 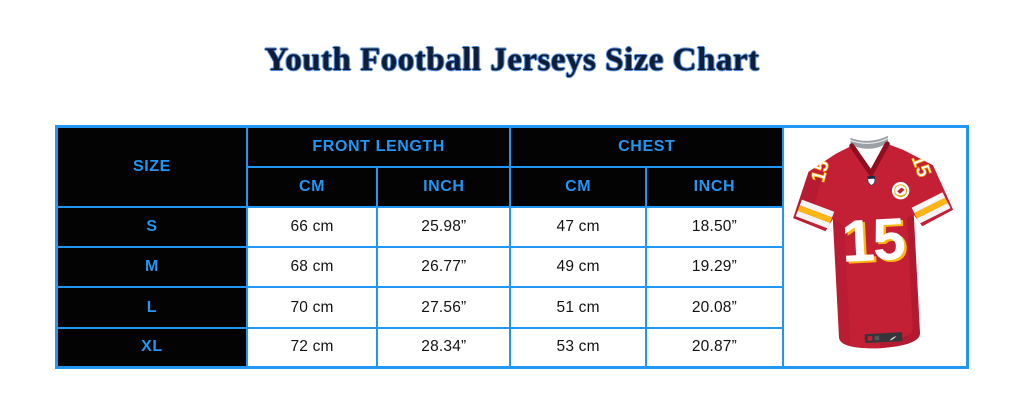 I want to click on front-length-cm-value: 68 cm, so click(x=312, y=267).